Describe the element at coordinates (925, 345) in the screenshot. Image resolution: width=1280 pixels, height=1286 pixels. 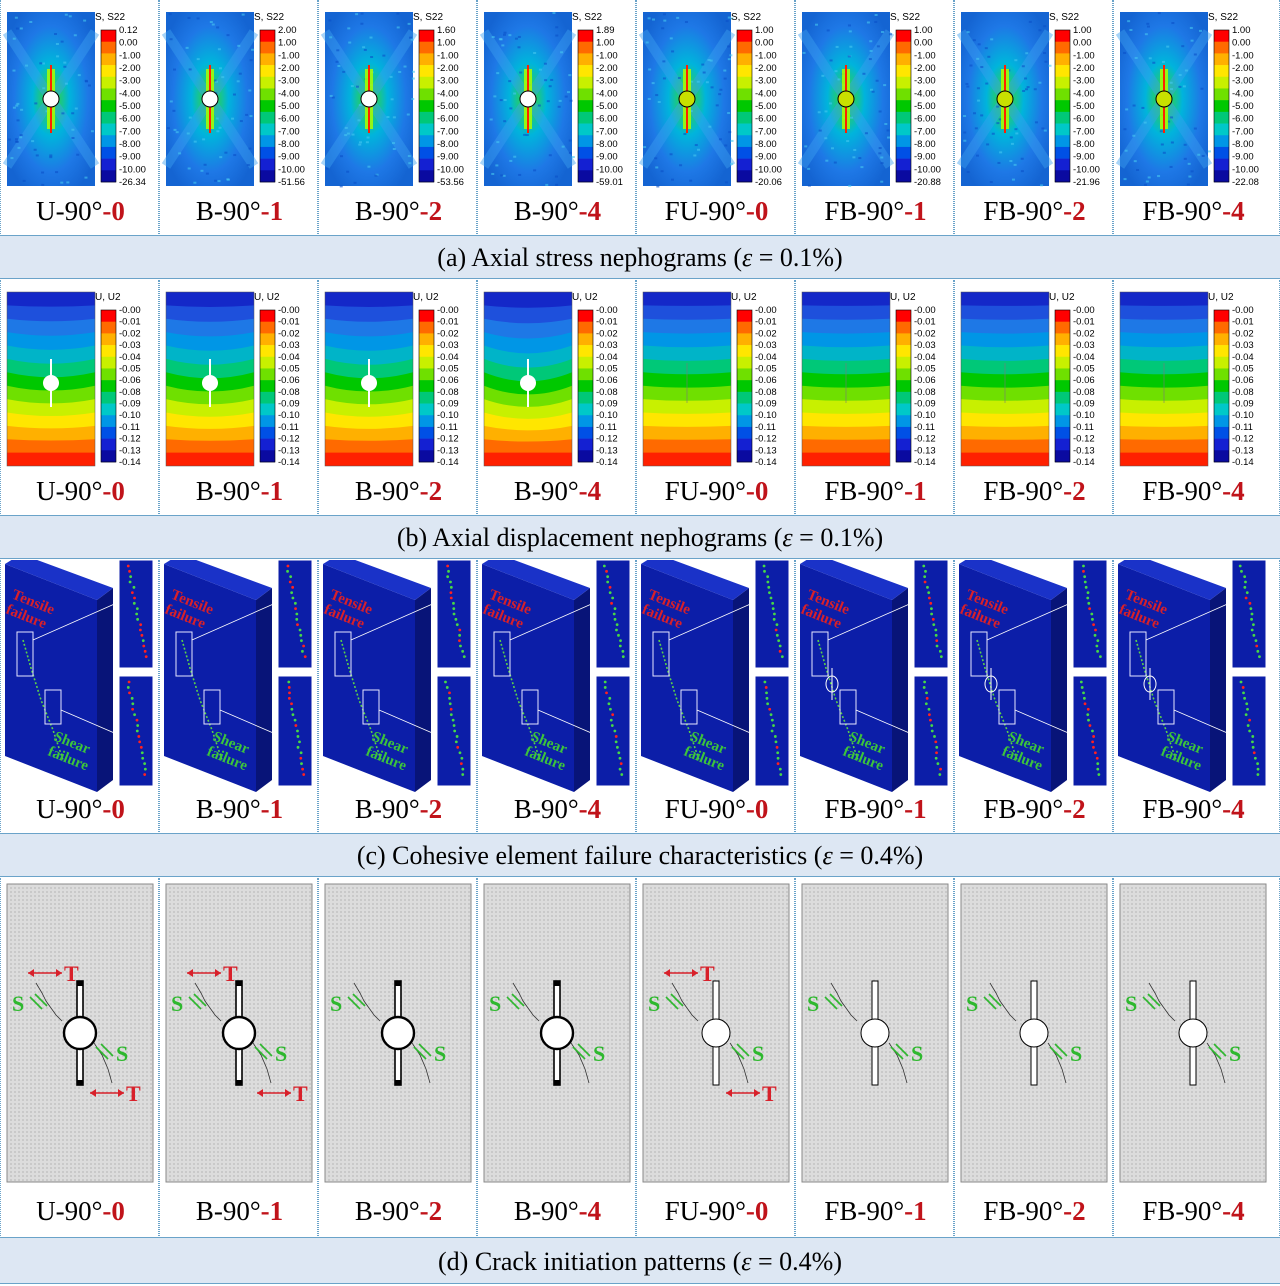
I see `legend-tick: -0.03` at that location.